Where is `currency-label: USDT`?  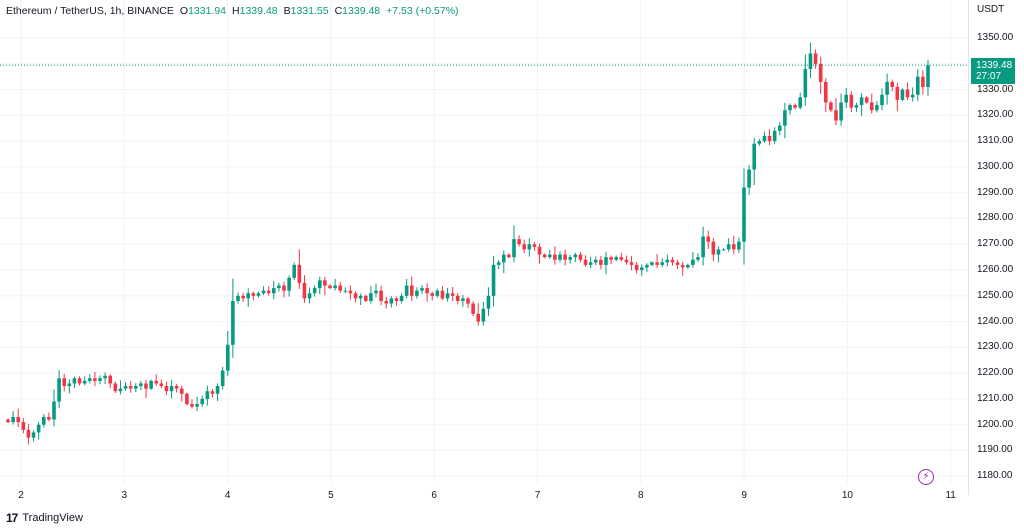 currency-label: USDT is located at coordinates (991, 9).